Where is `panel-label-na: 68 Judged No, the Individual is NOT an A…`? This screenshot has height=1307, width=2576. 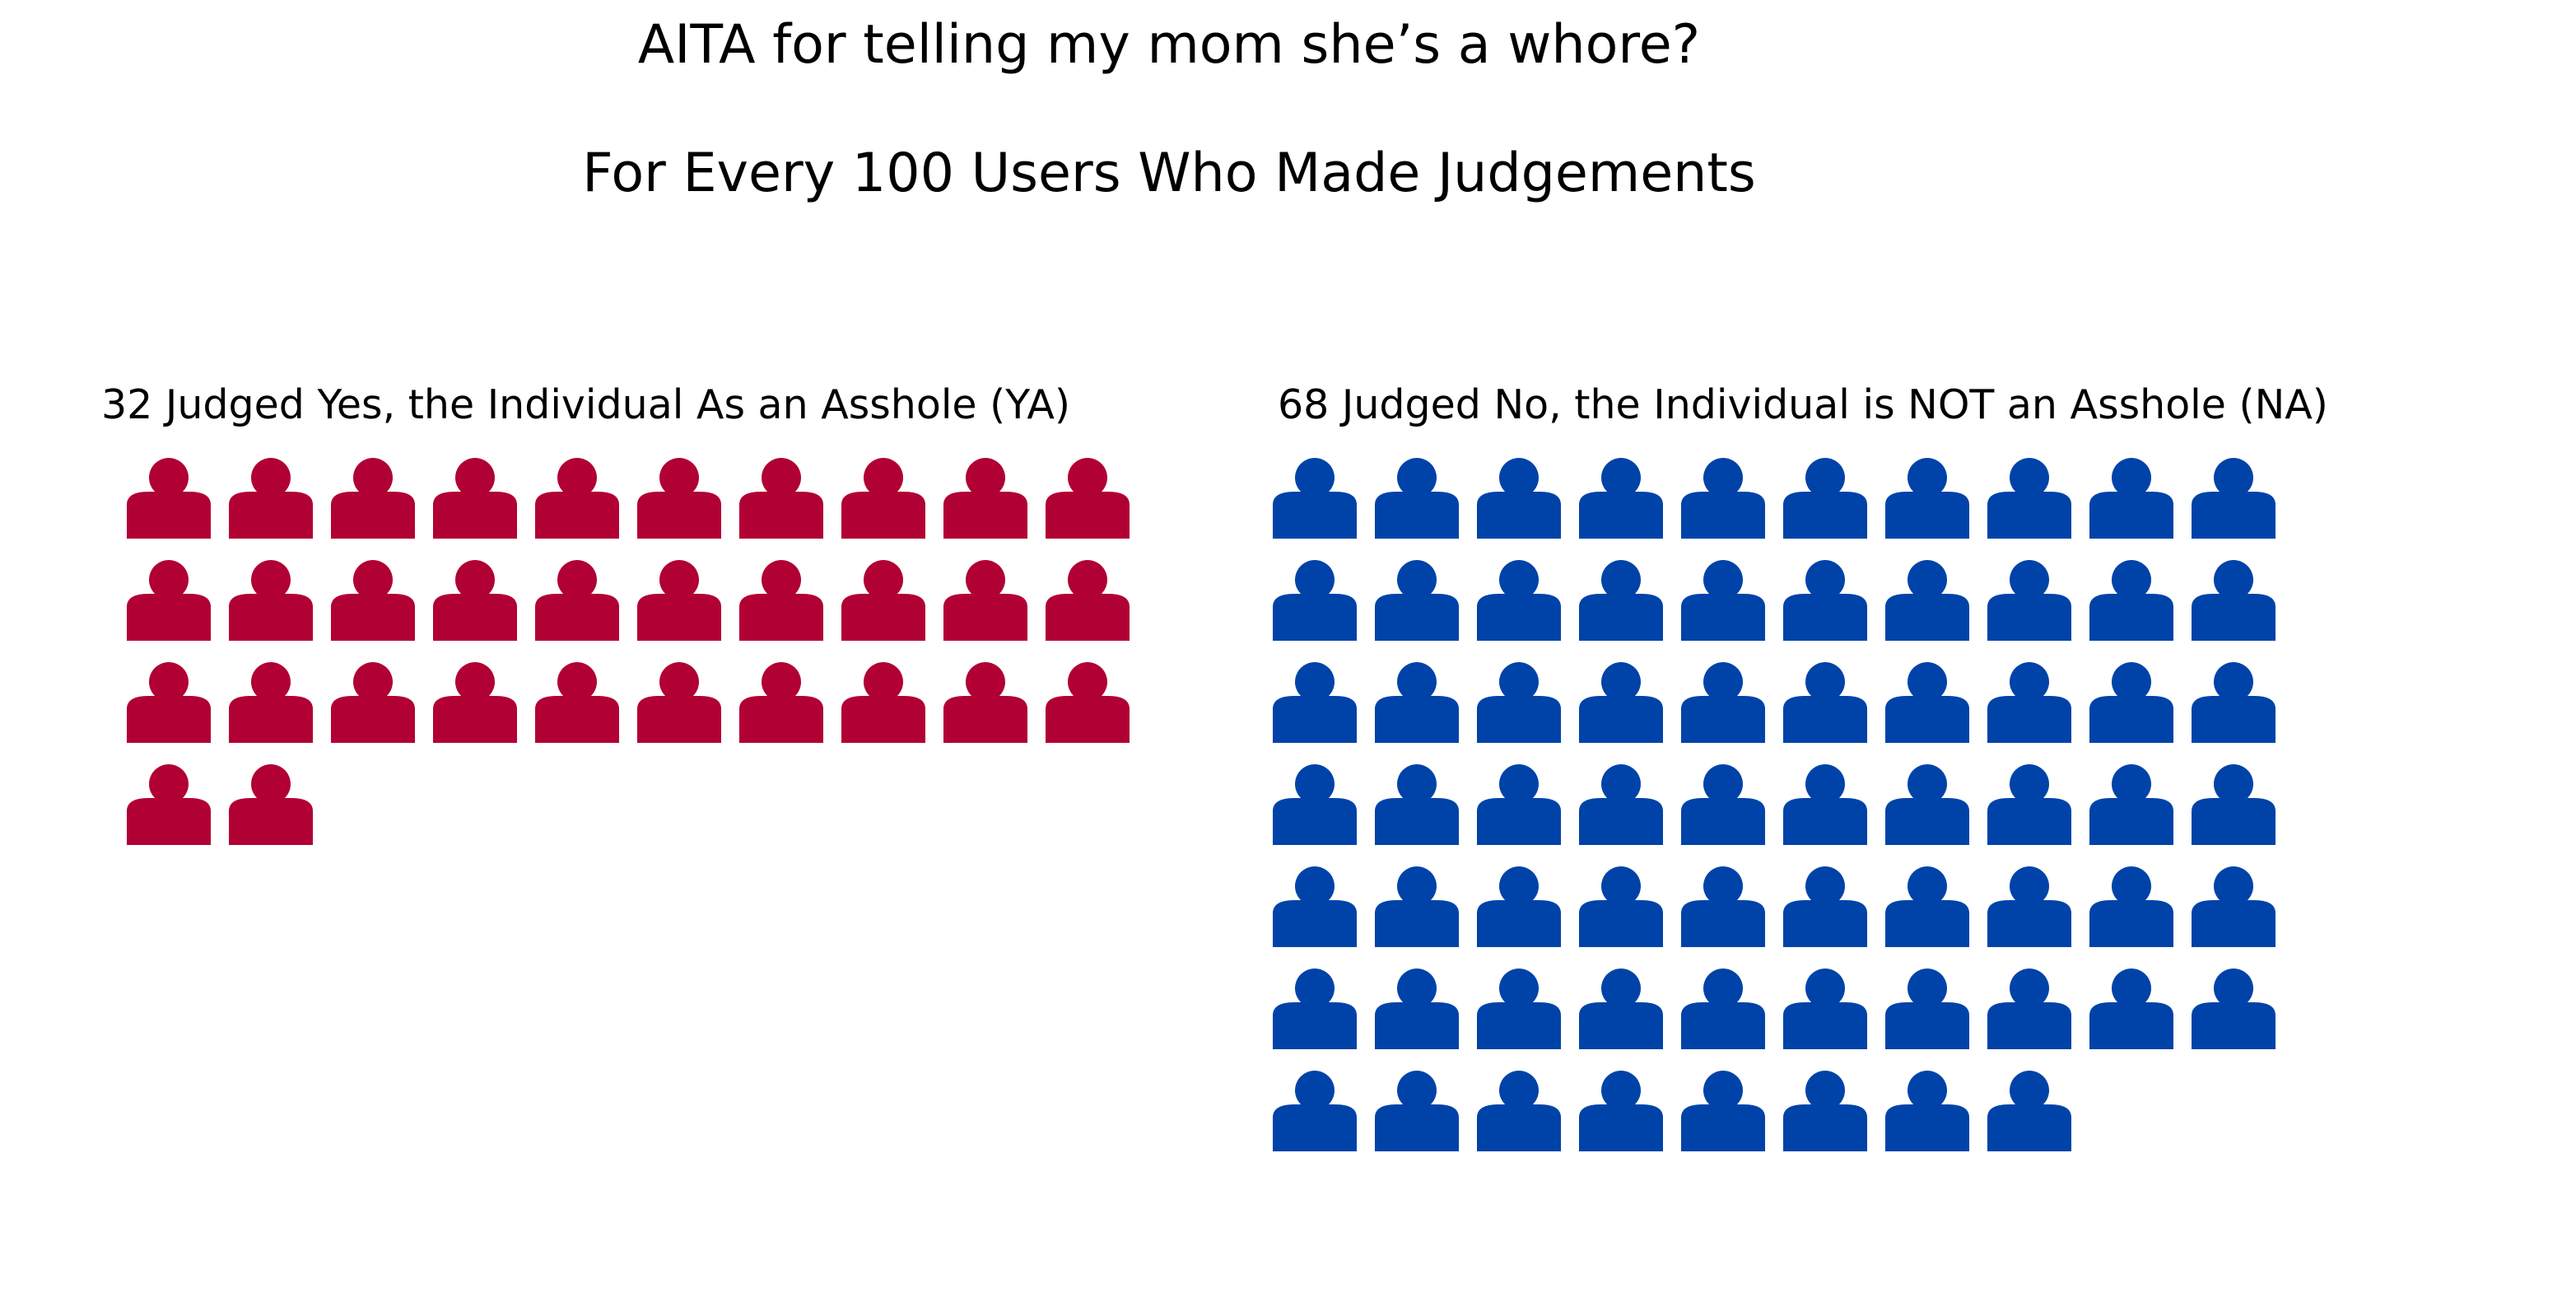
panel-label-na: 68 Judged No, the Individual is NOT an A… is located at coordinates (1803, 405).